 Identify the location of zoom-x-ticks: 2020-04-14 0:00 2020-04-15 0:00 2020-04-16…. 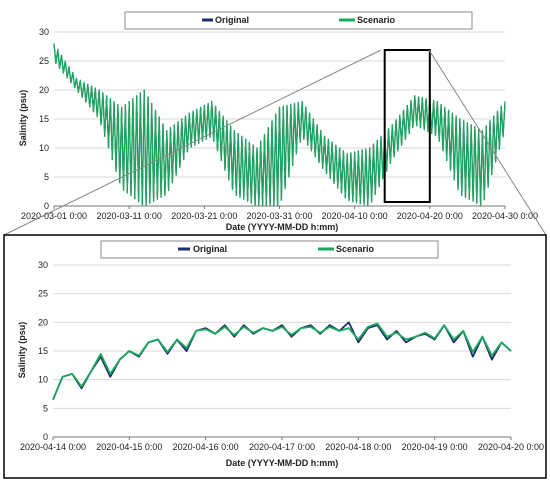
(282, 444).